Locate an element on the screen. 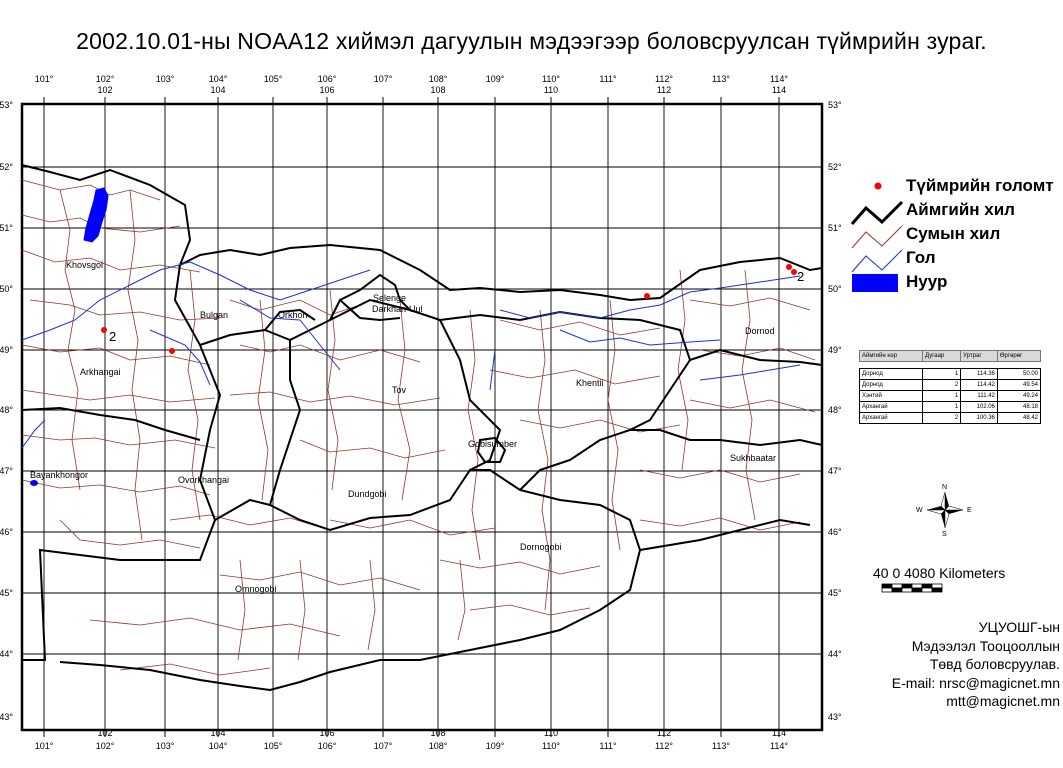 This screenshot has height=768, width=1063. lon-top-104: 104° is located at coordinates (218, 79).